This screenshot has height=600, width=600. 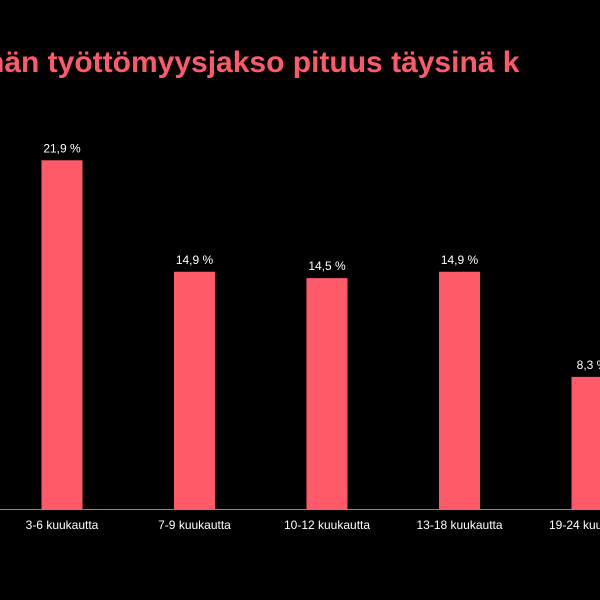 What do you see at coordinates (194, 525) in the screenshot?
I see `x-tick-label-2: 7-9 kuukautta` at bounding box center [194, 525].